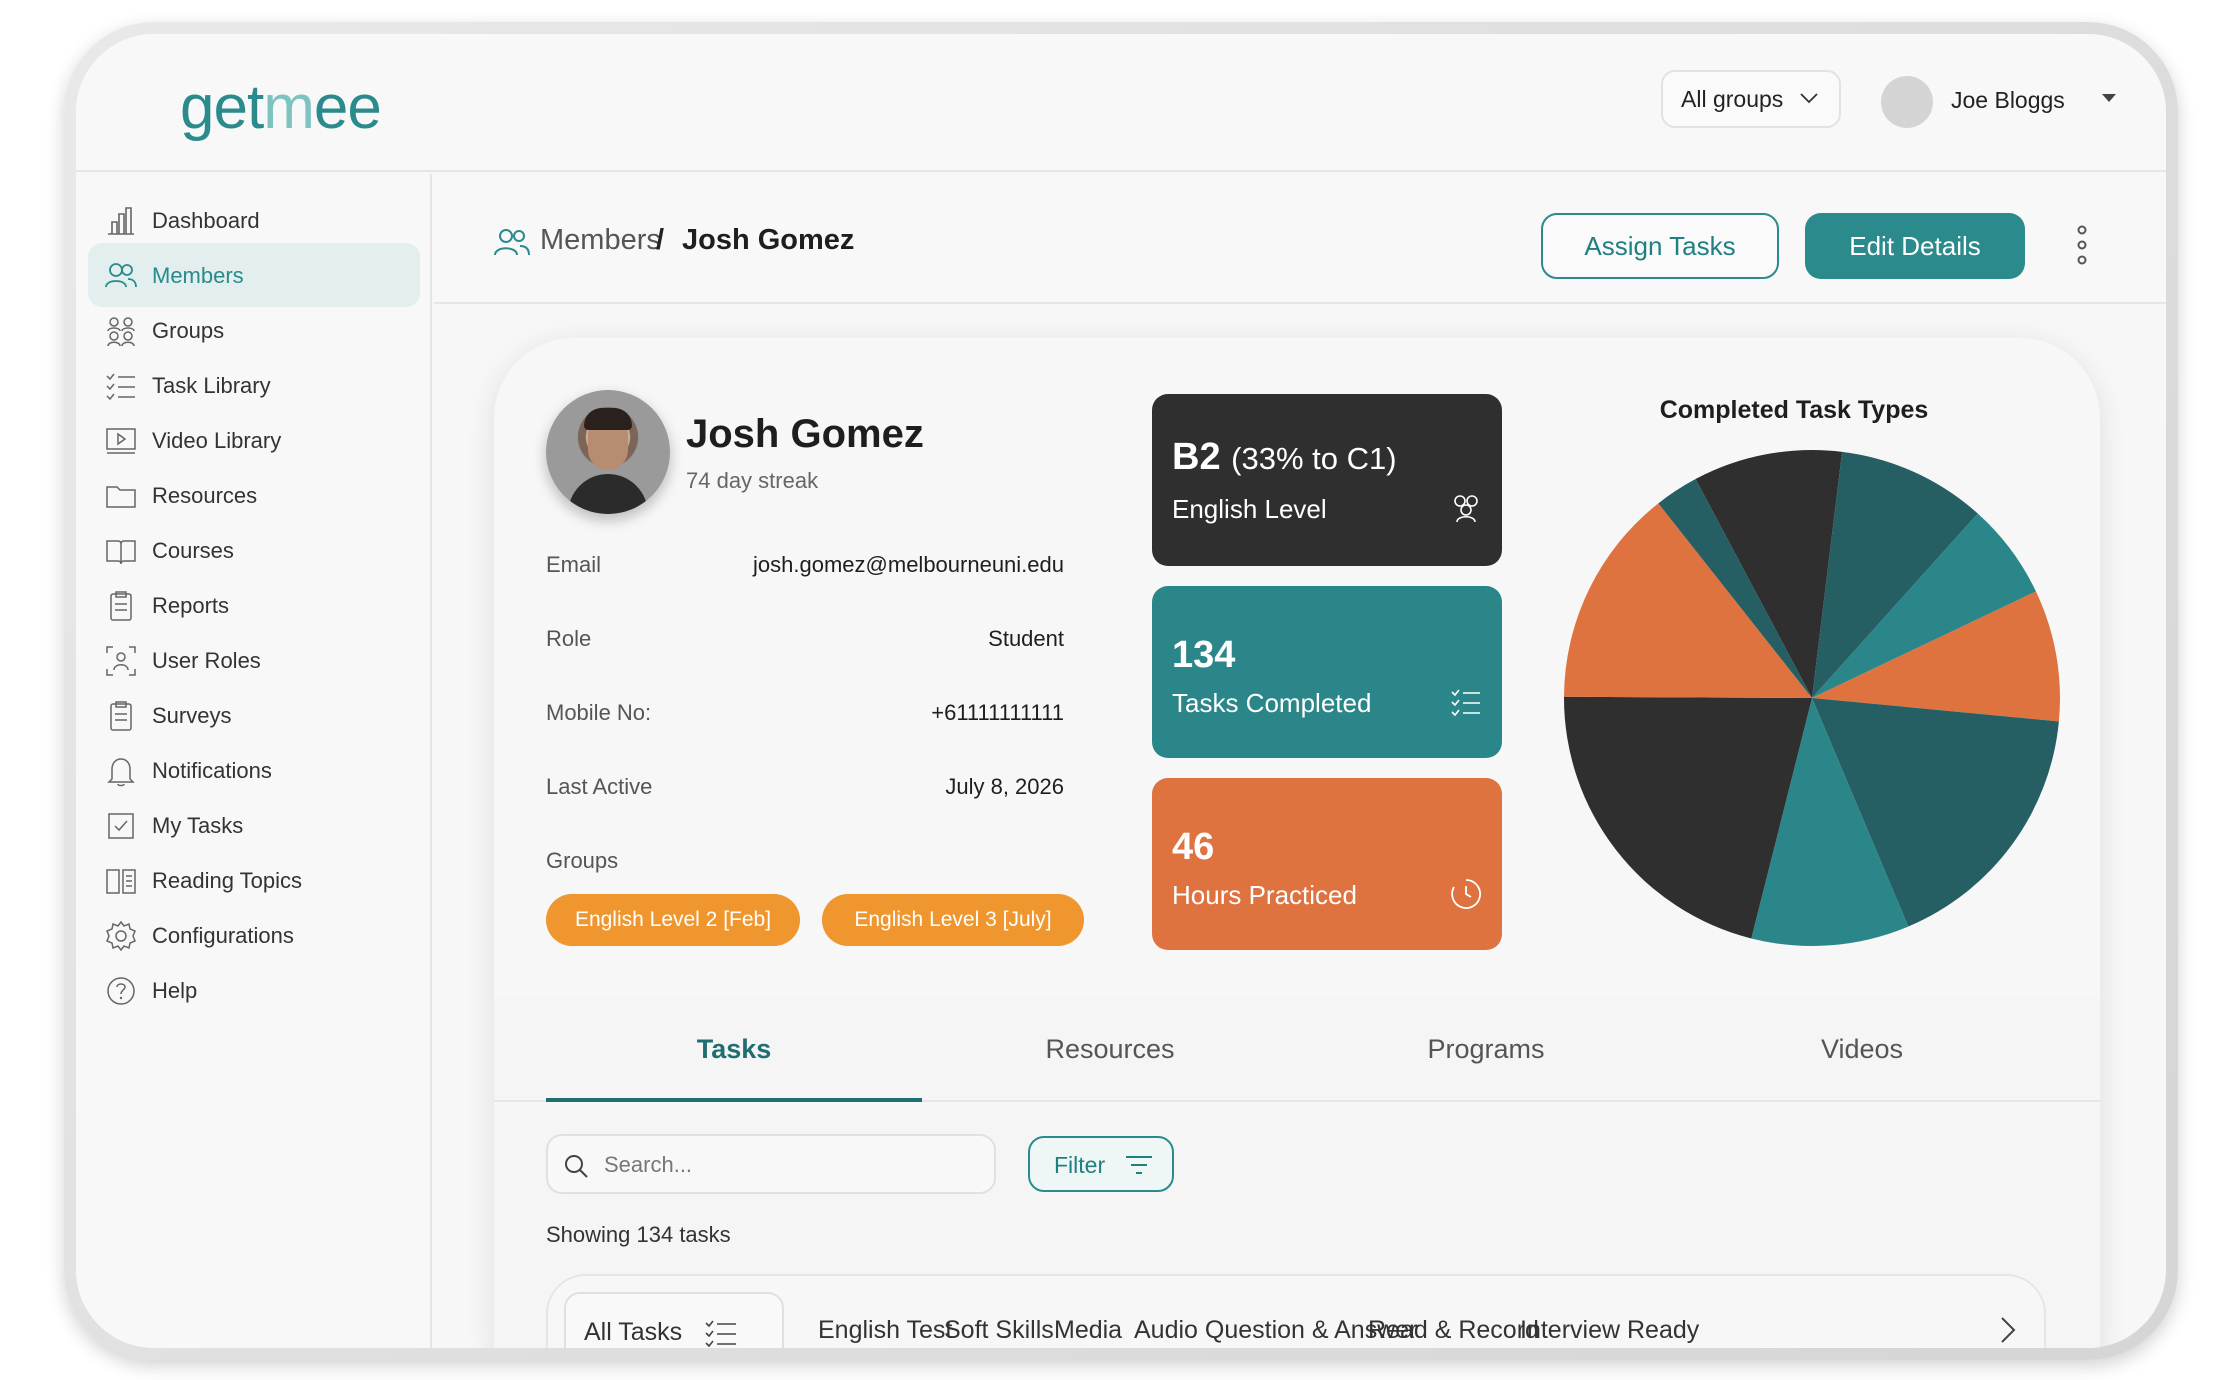 The width and height of the screenshot is (2240, 1380). Describe the element at coordinates (254, 990) in the screenshot. I see `sidebar-item-help: Help` at that location.